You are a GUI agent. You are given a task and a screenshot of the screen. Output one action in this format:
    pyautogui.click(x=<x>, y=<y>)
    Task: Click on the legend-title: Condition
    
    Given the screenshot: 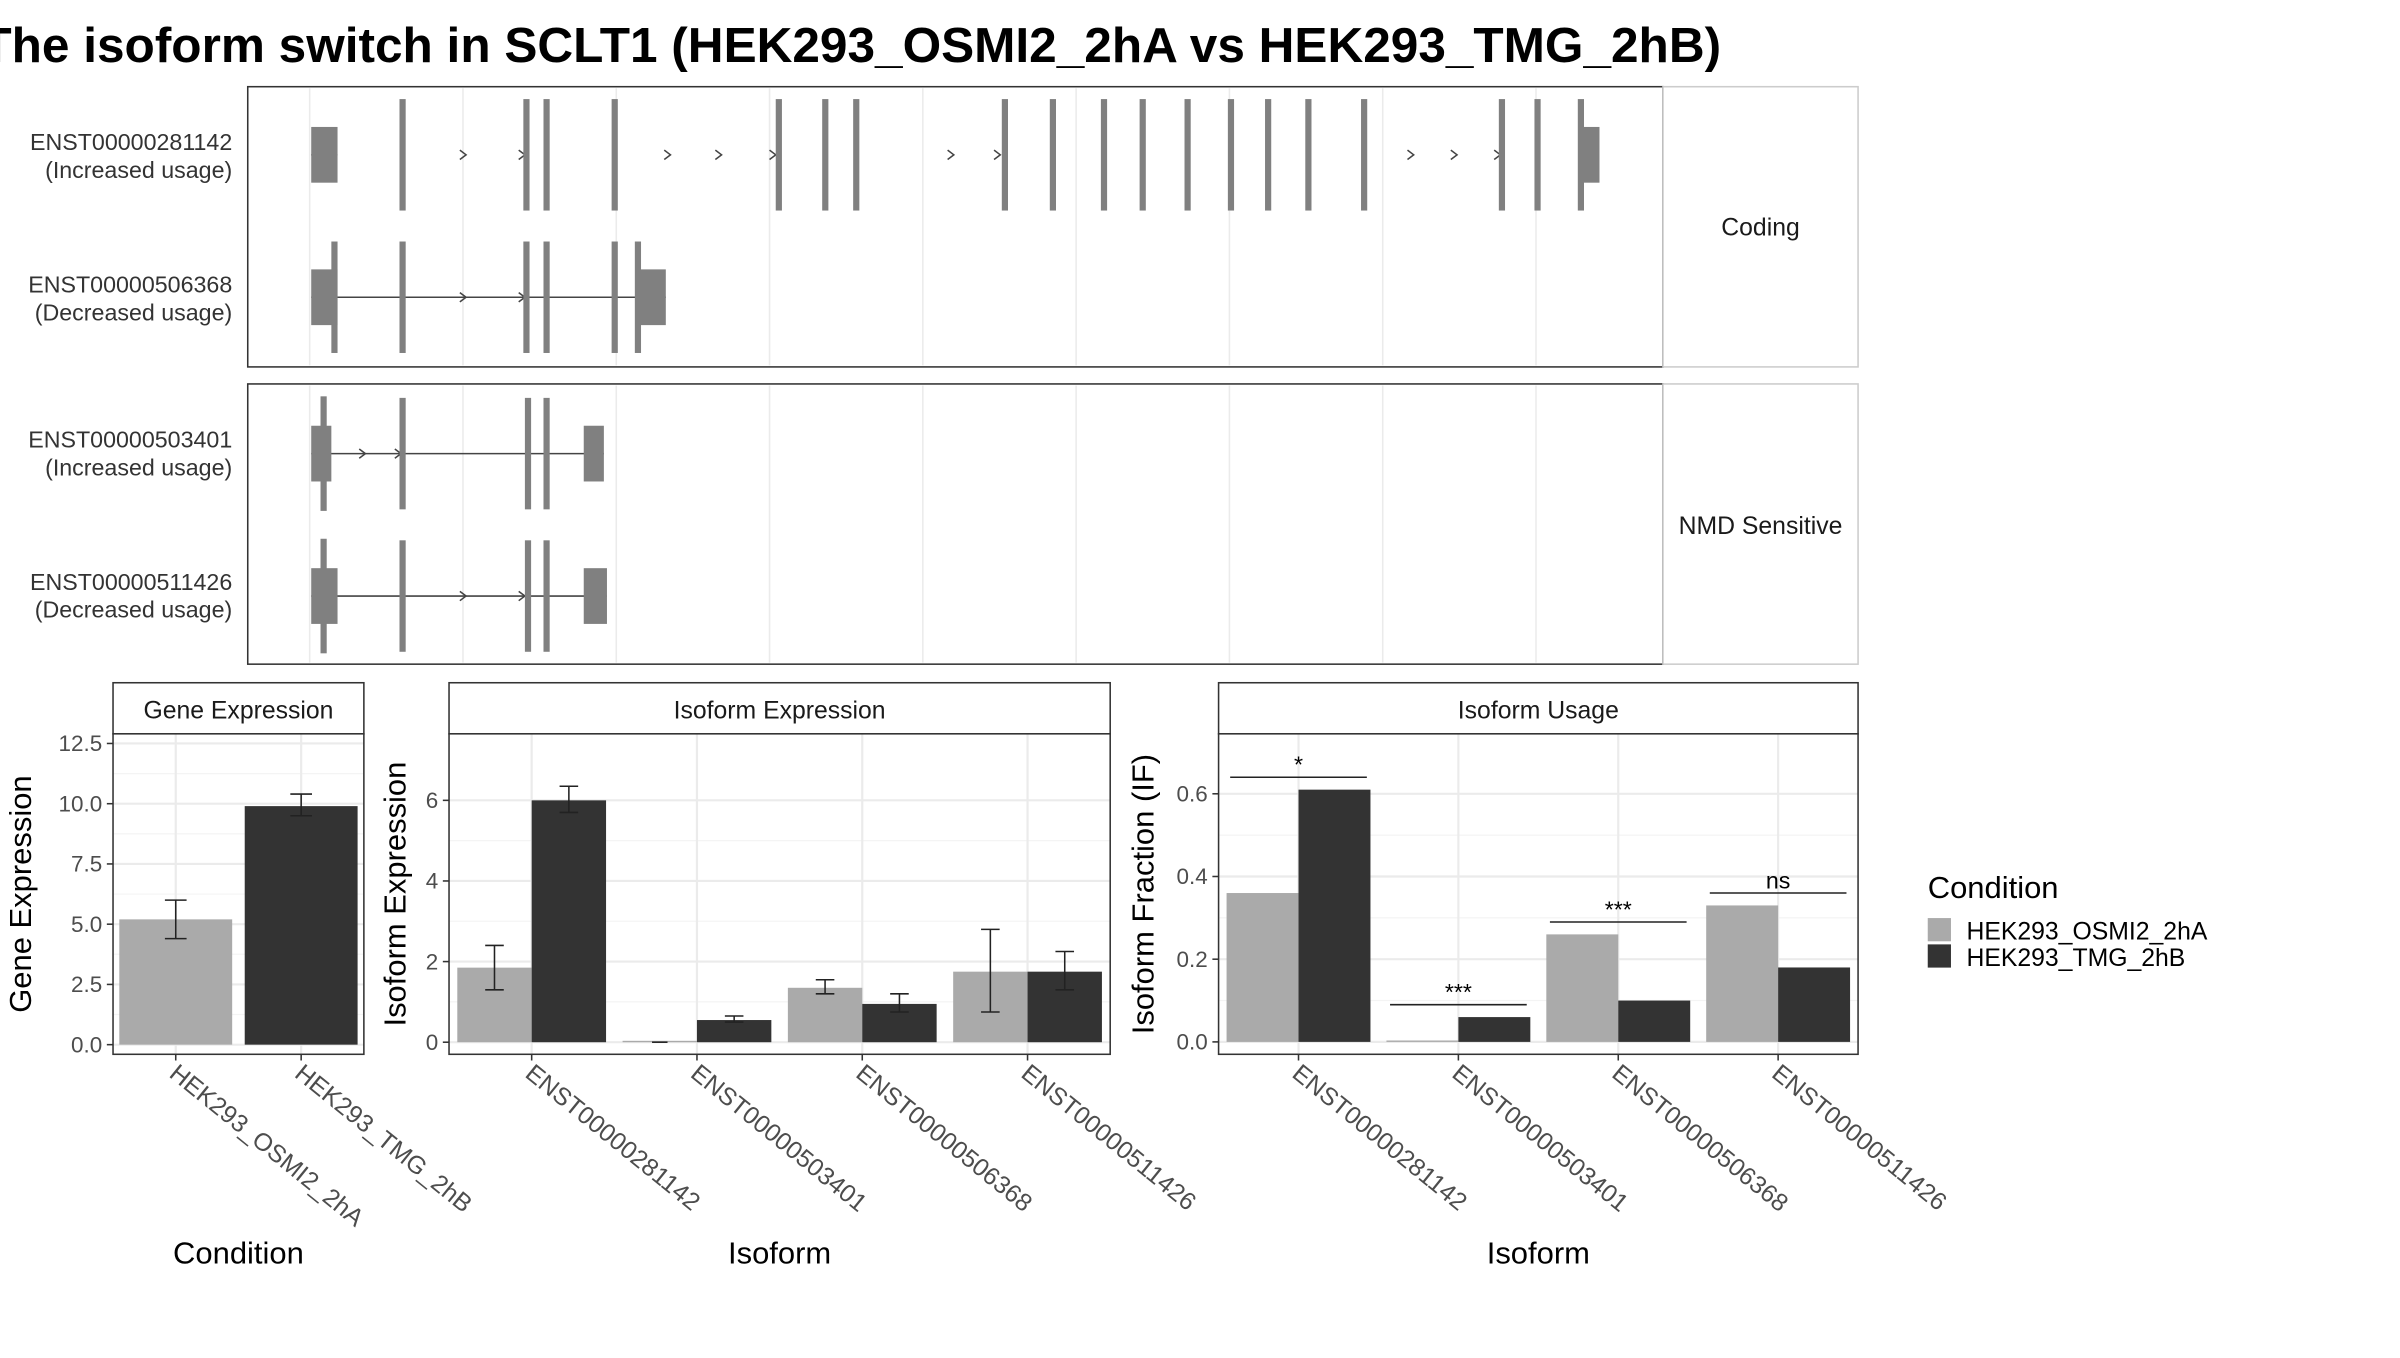 What is the action you would take?
    pyautogui.click(x=1993, y=887)
    